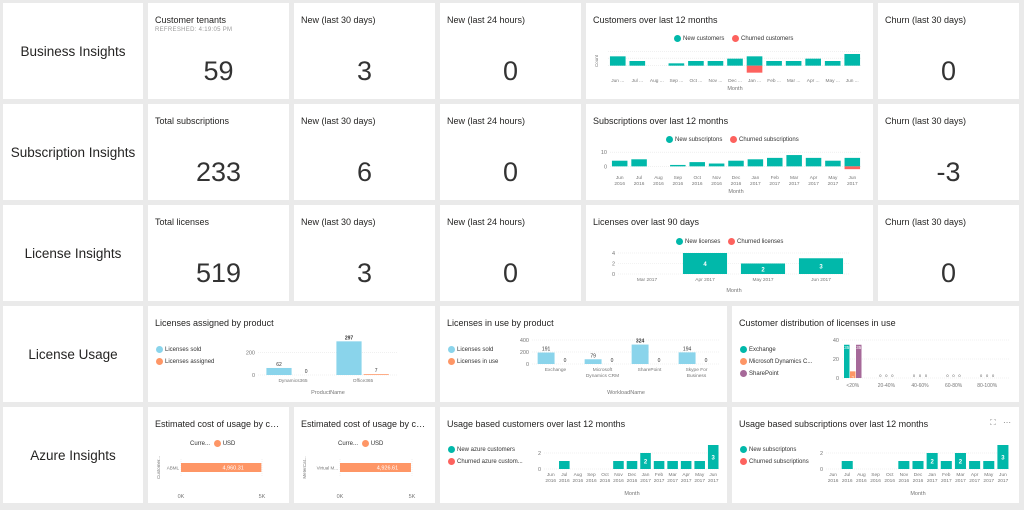 The image size is (1024, 510). Describe the element at coordinates (192, 121) in the screenshot. I see `tile-title: Total subscriptions` at that location.